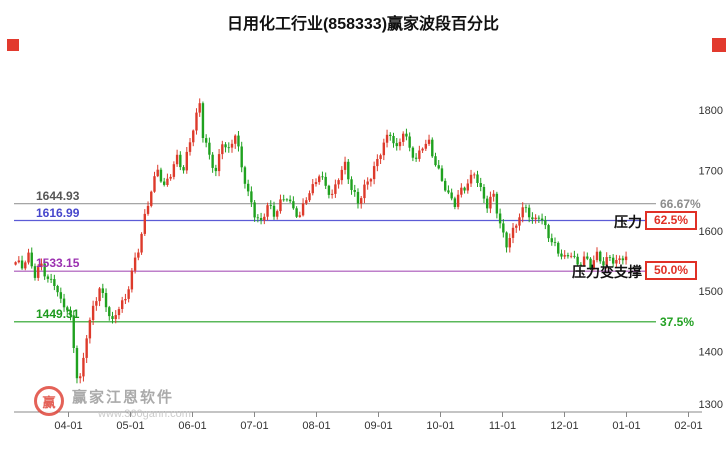 This screenshot has width=726, height=450. I want to click on y-axis-label: 1800, so click(711, 111).